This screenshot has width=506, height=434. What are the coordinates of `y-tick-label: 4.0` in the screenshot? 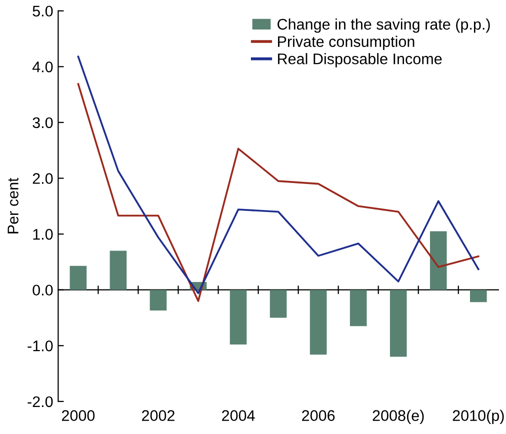 It's located at (42, 67).